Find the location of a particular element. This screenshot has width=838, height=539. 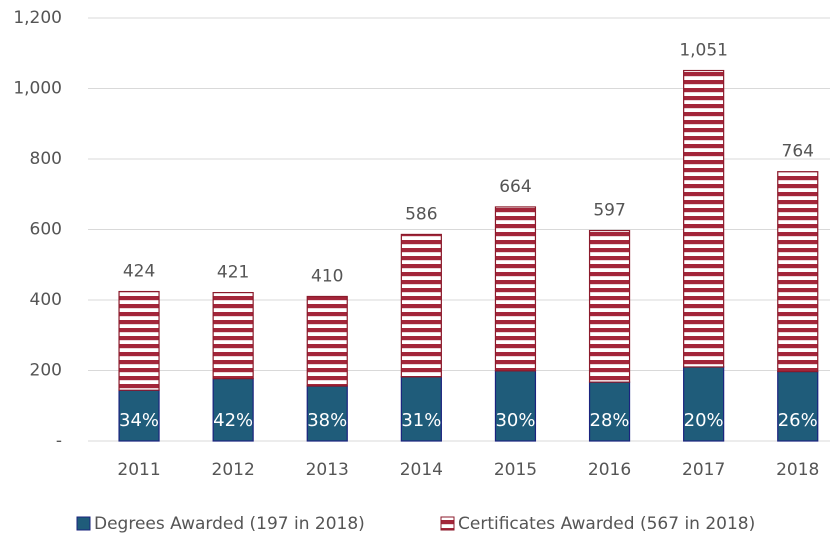

share-label: 42% is located at coordinates (233, 420).